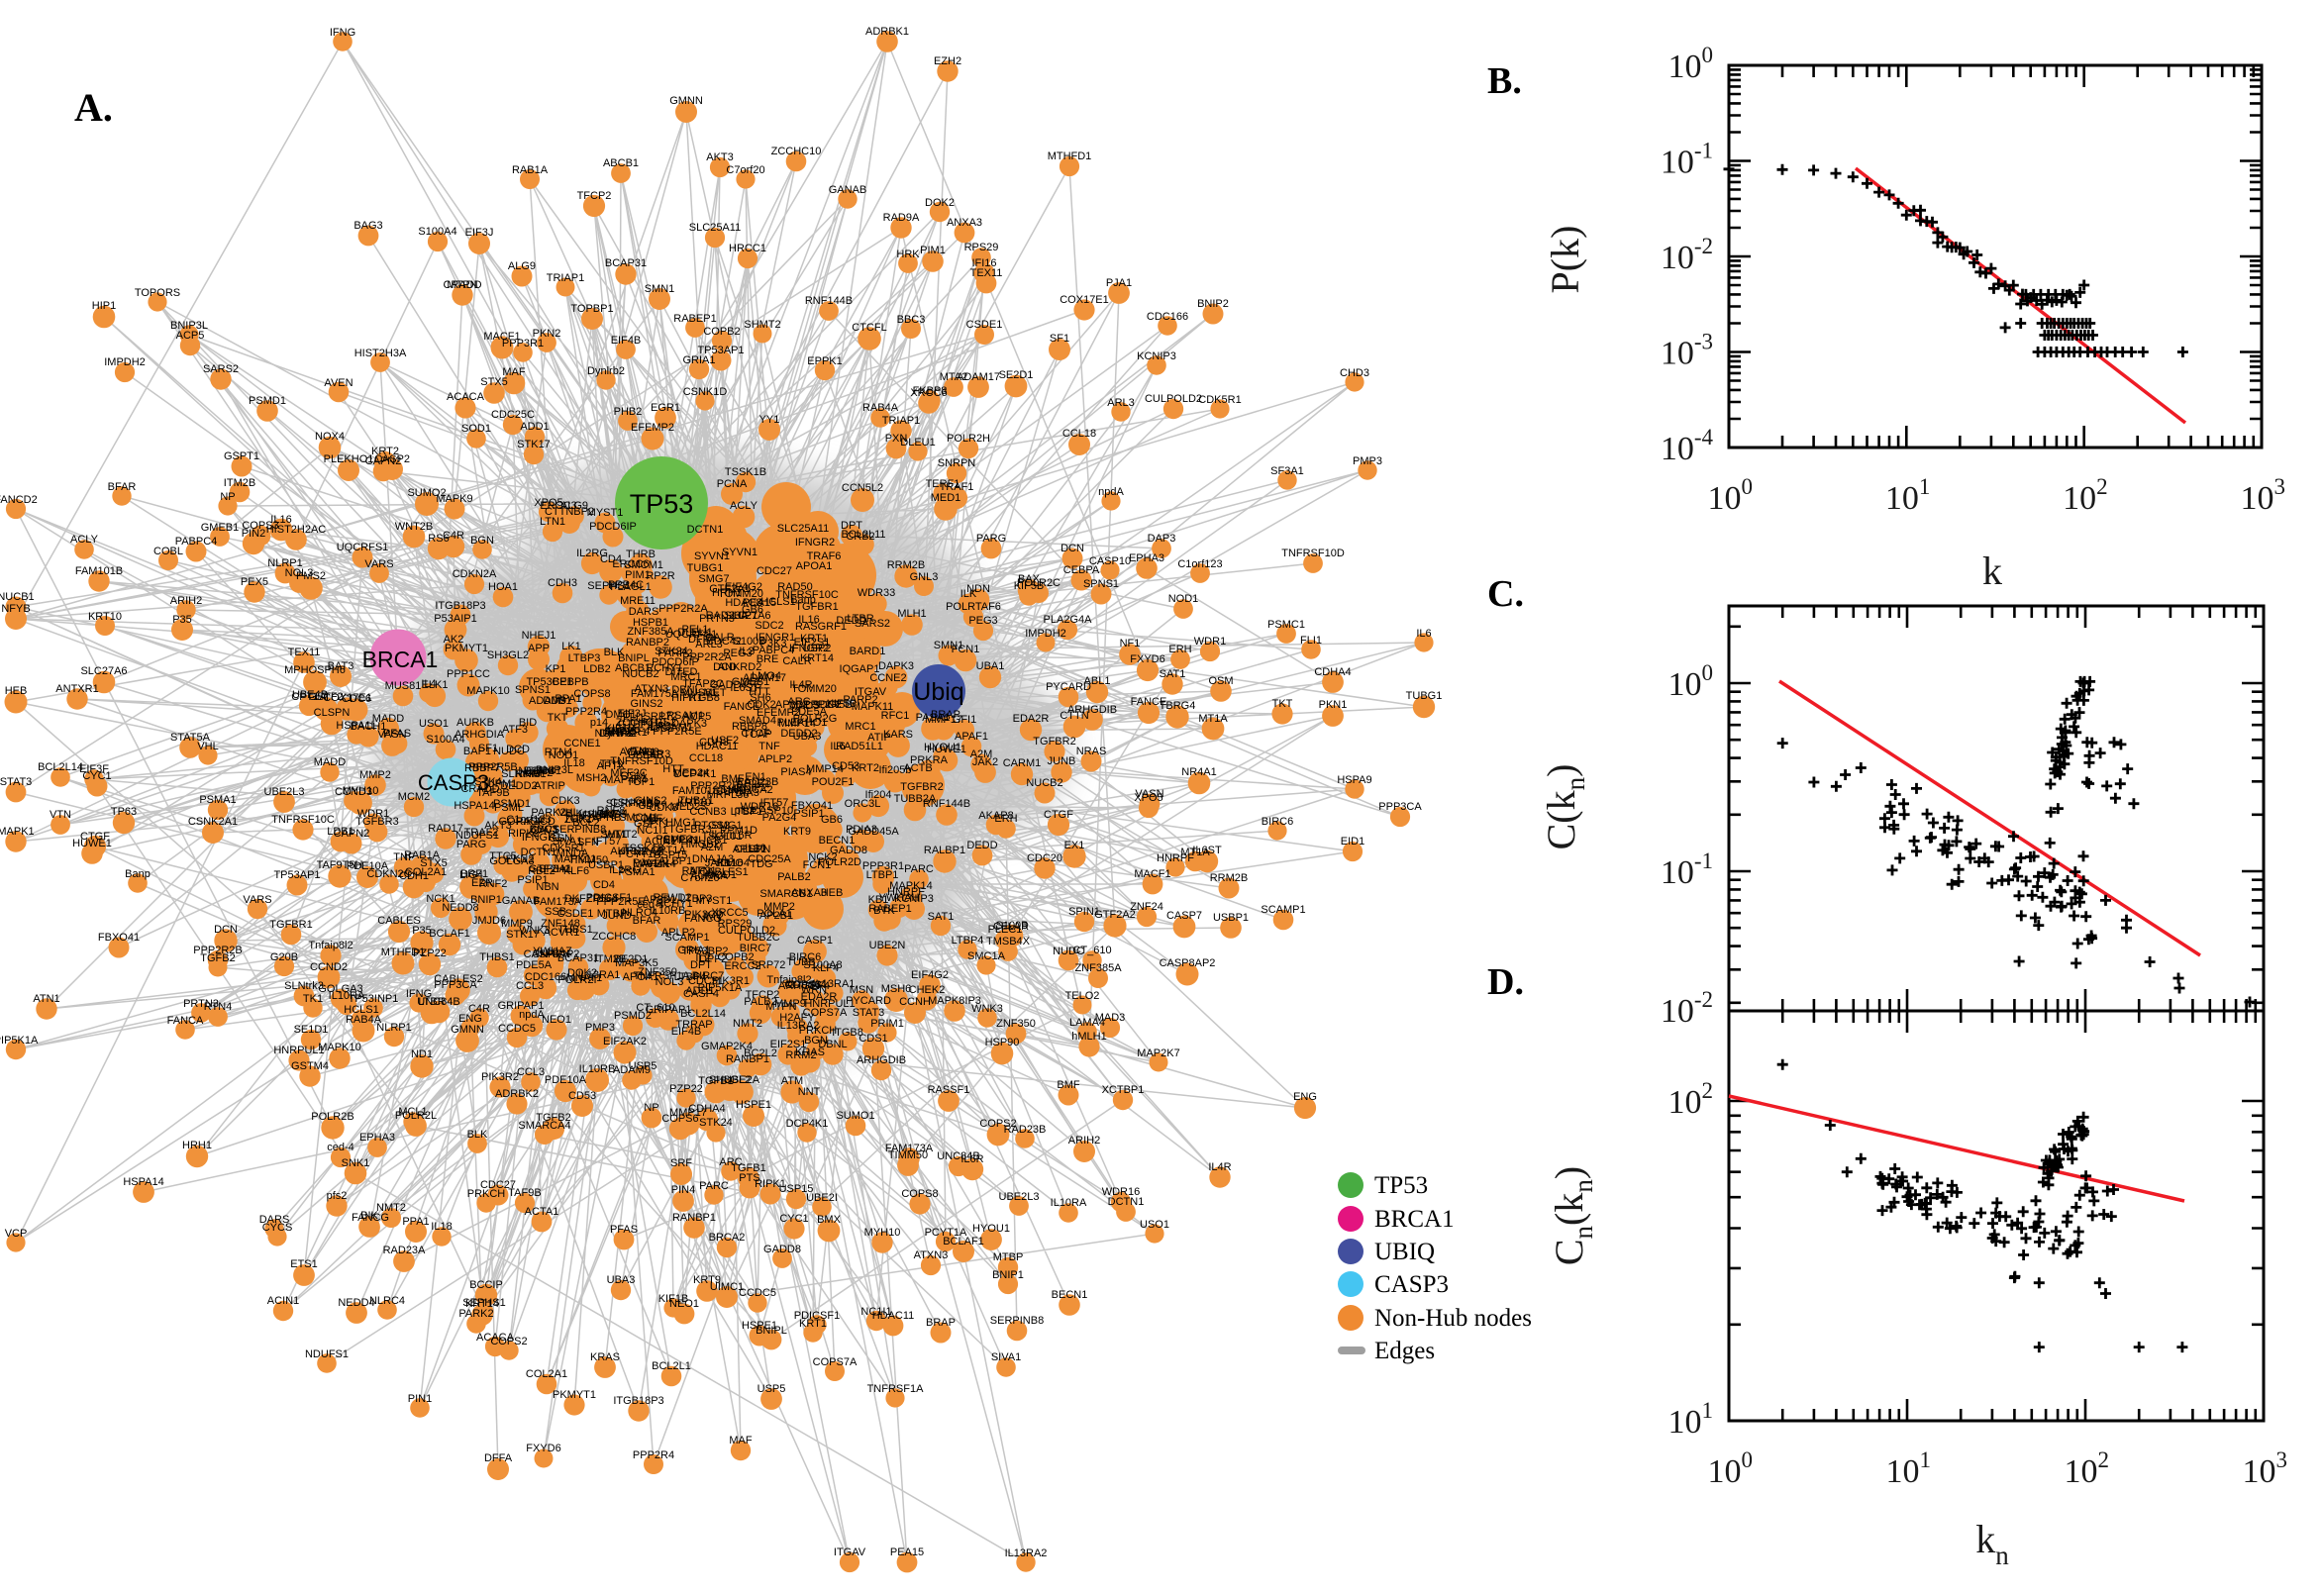 This screenshot has width=2323, height=1596. Describe the element at coordinates (296, 875) in the screenshot. I see `svg-text: TP53AP1` at that location.